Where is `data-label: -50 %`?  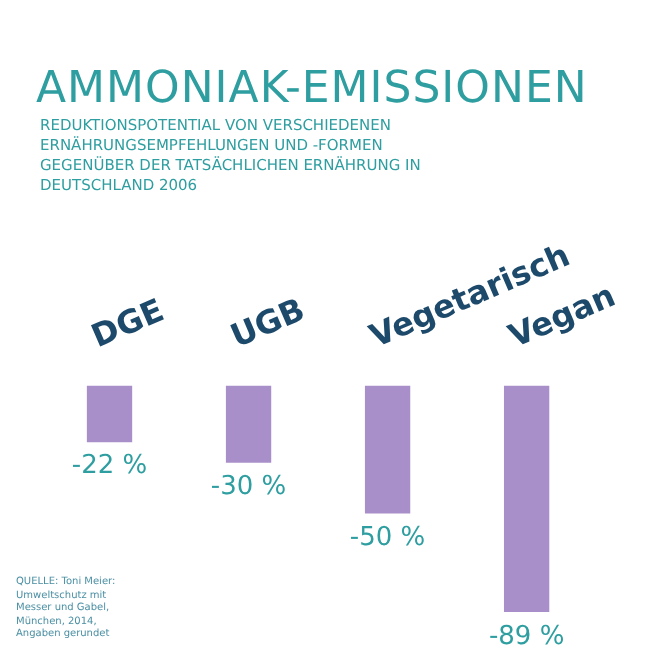 data-label: -50 % is located at coordinates (387, 537).